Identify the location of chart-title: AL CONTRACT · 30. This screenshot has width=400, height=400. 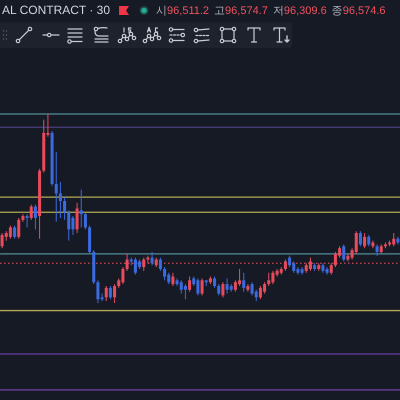
(56, 10).